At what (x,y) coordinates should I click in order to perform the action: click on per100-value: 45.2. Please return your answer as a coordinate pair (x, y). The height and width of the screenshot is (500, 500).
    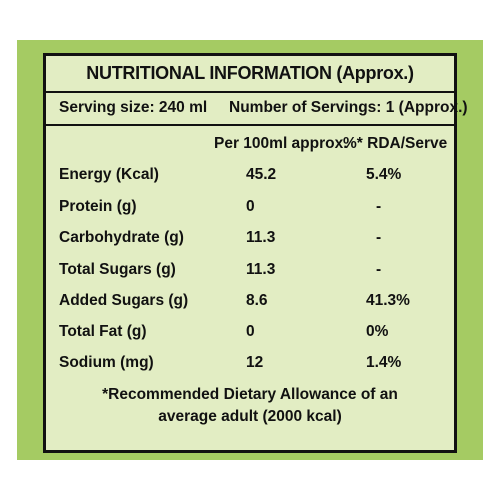
    Looking at the image, I should click on (261, 174).